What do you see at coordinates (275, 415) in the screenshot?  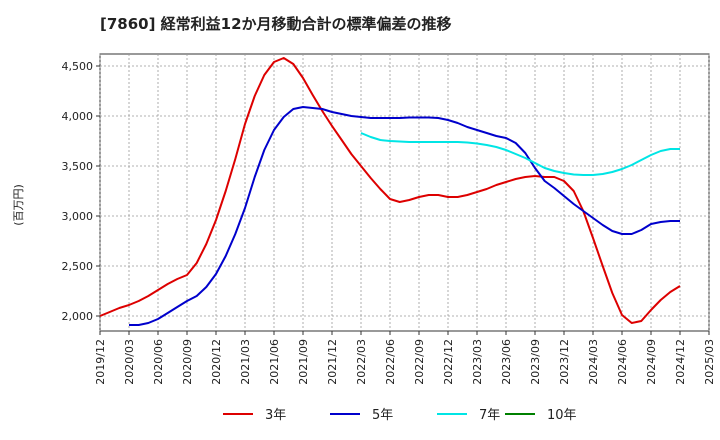 I see `legend-label-1: 3年` at bounding box center [275, 415].